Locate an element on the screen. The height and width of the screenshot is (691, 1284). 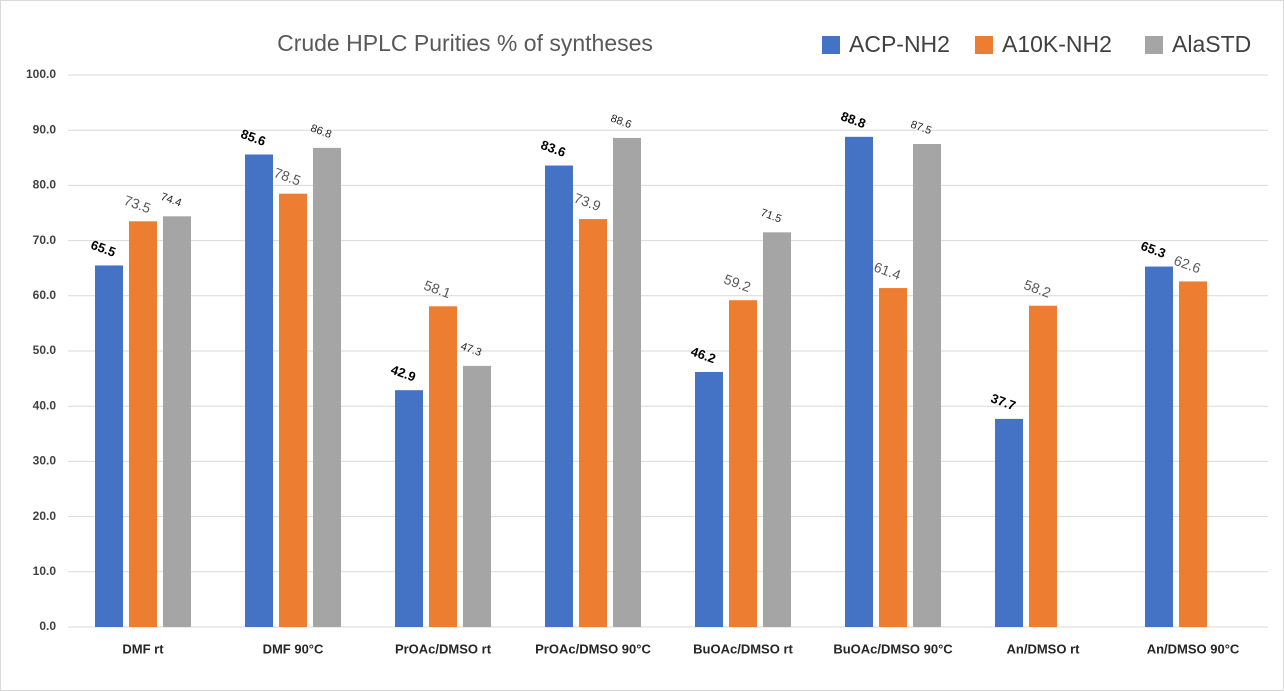
x-tick-label: PrOAc/DMSO rt is located at coordinates (443, 648).